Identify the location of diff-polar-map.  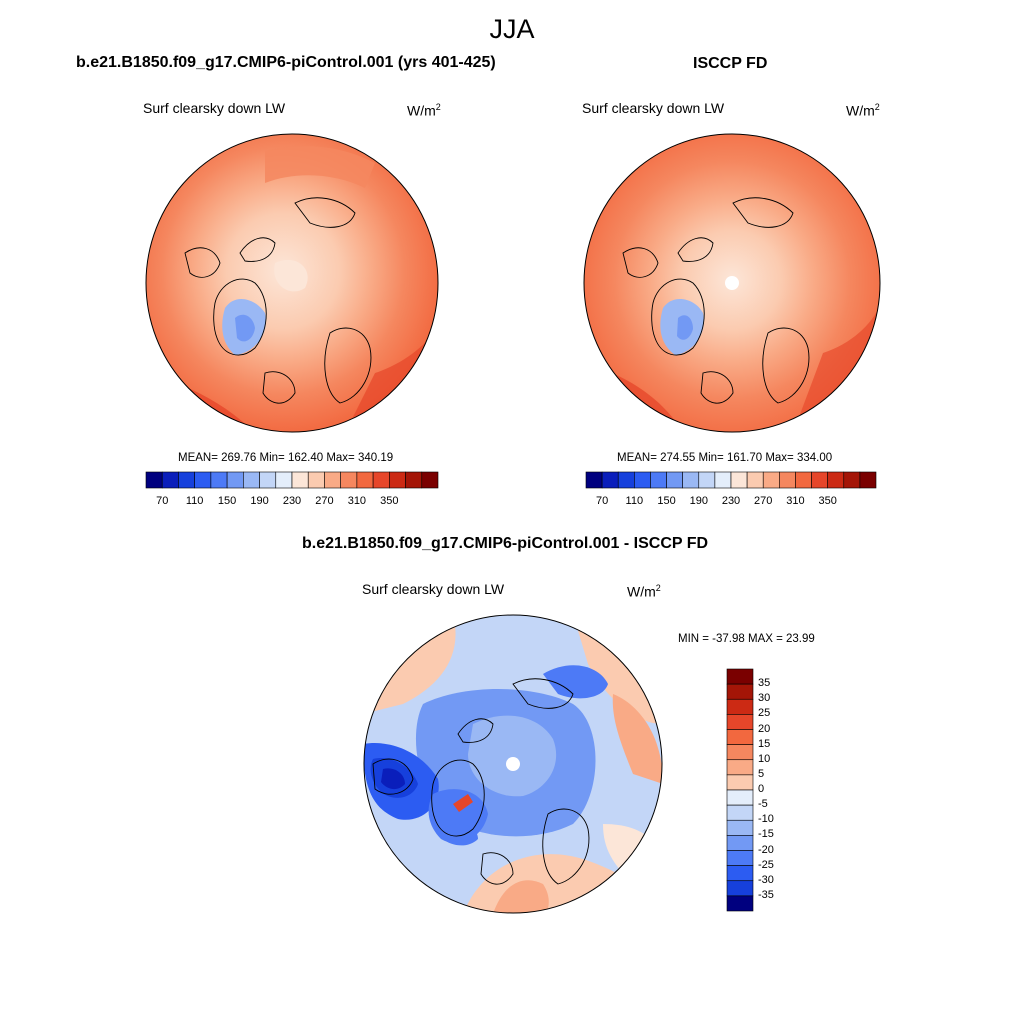
(513, 764).